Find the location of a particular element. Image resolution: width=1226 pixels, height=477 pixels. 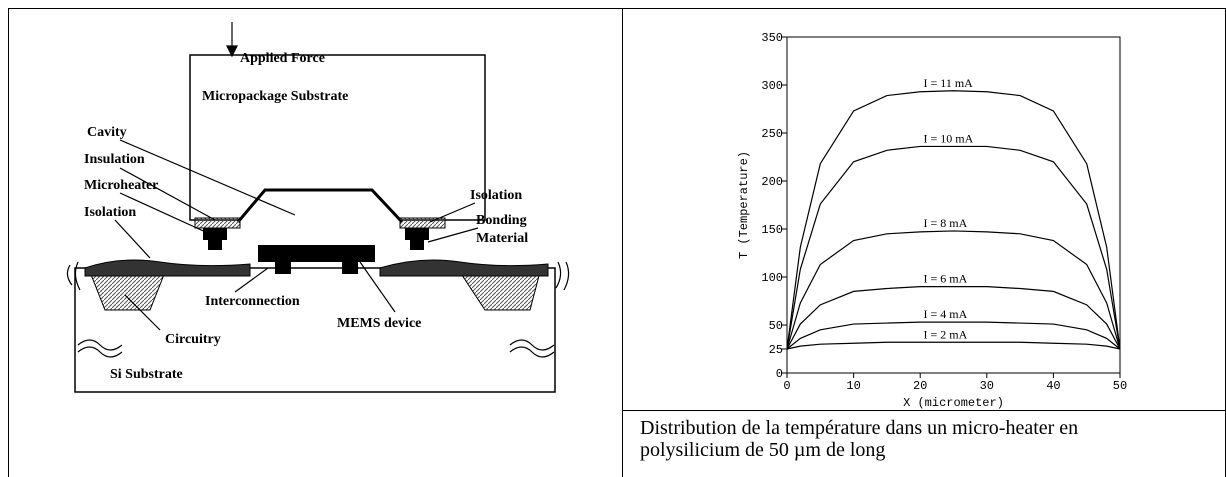

series-label: I = 4 mA is located at coordinates (946, 314).